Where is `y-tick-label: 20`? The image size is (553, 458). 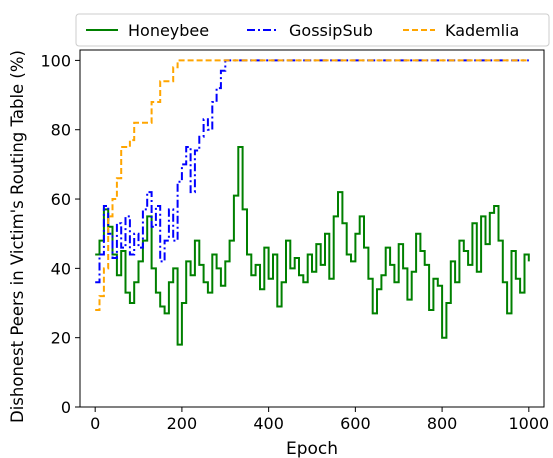
y-tick-label: 20 is located at coordinates (61, 338).